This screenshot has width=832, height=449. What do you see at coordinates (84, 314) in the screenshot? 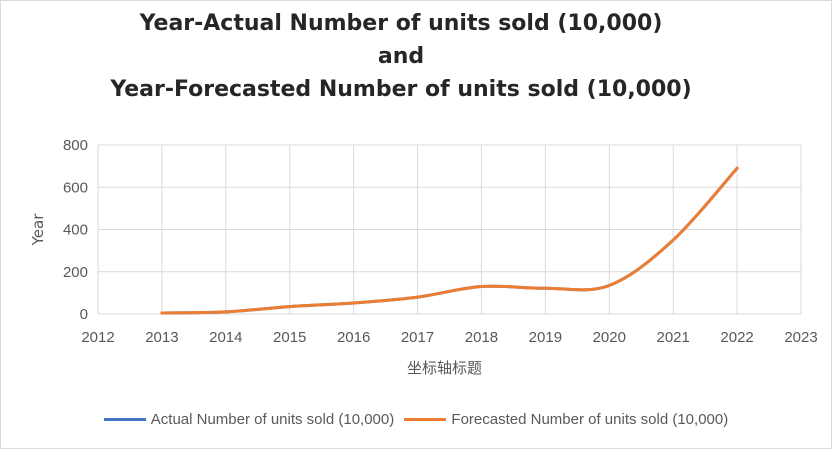
I see `y-tick-label: 0` at bounding box center [84, 314].